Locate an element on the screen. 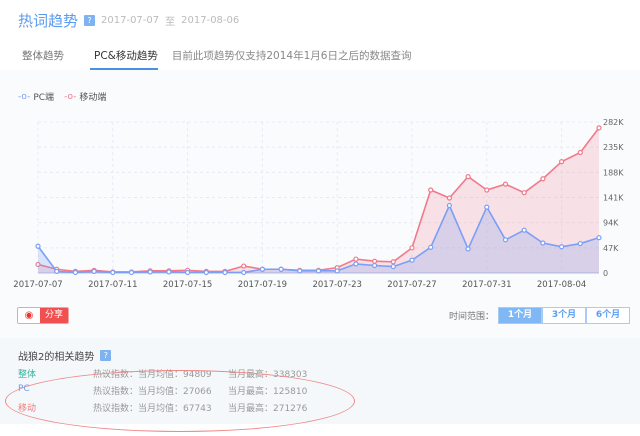 The height and width of the screenshot is (436, 640). tab-bar: 整体趋势 PC&移动趋势 目前此项趋势仅支持2014年1月6日之后的数据查询 is located at coordinates (320, 55).